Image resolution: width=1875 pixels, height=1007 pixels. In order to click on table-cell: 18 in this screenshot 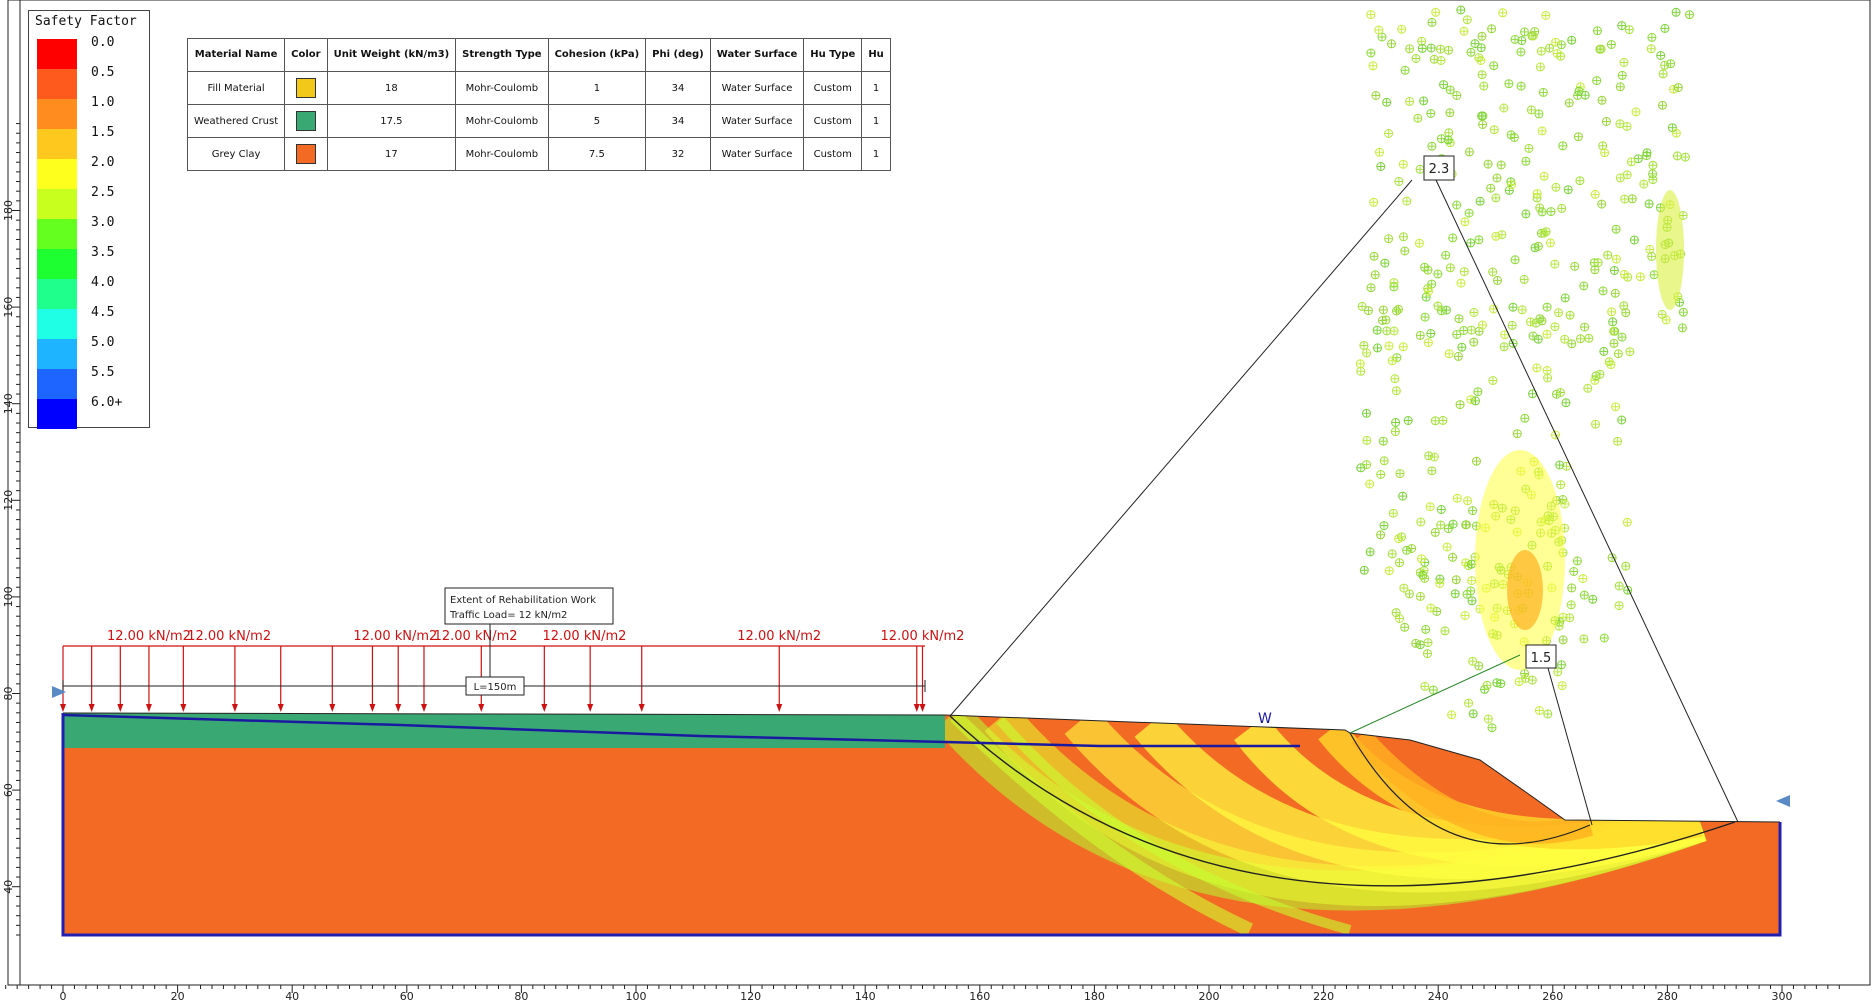, I will do `click(391, 88)`.